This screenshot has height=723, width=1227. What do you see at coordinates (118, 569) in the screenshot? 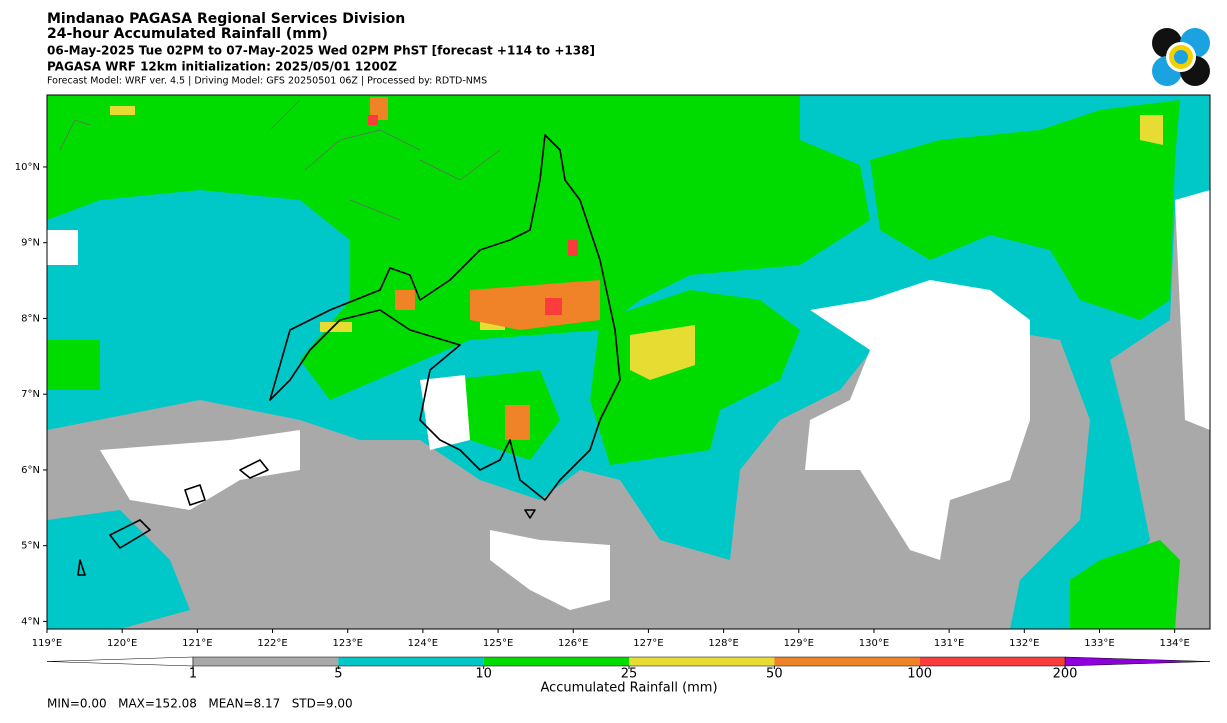
I see `field-cyan` at bounding box center [118, 569].